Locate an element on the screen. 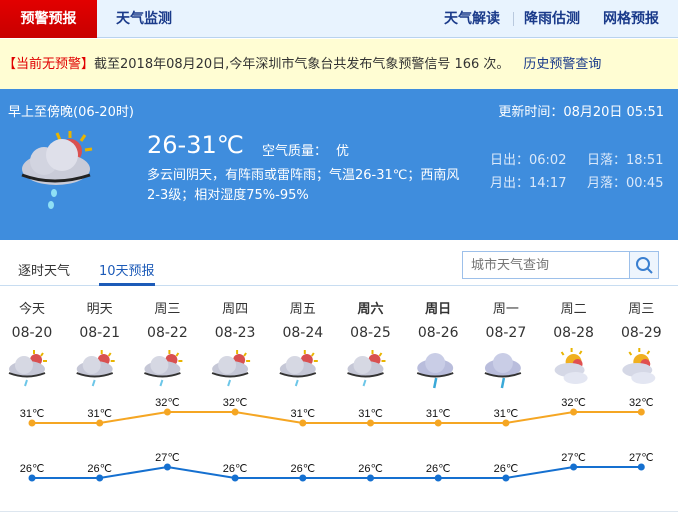 Image resolution: width=678 pixels, height=514 pixels. forecast-date: 08-23 is located at coordinates (235, 333).